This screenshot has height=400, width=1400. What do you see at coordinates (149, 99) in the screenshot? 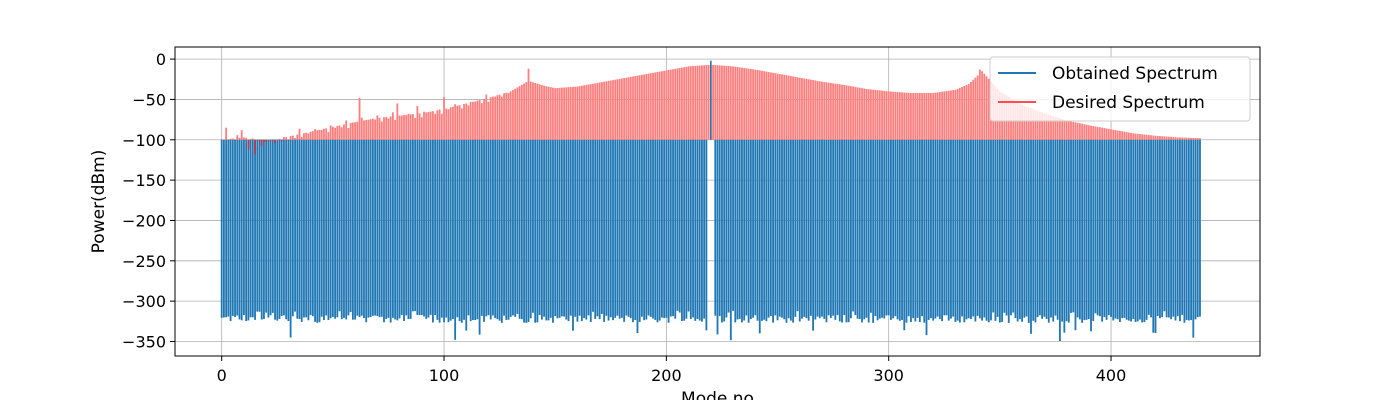
I see `y-tick-label: −50` at bounding box center [149, 99].